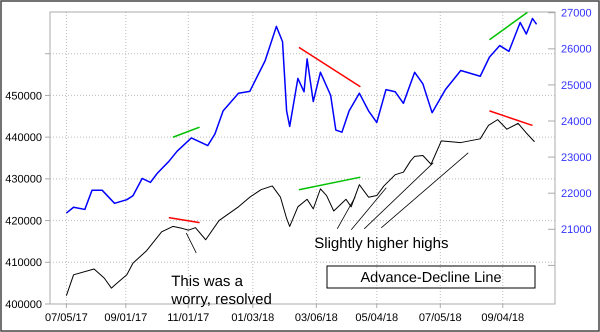 The width and height of the screenshot is (600, 332). Describe the element at coordinates (502, 318) in the screenshot. I see `x-tick-label: 09/04/18` at that location.